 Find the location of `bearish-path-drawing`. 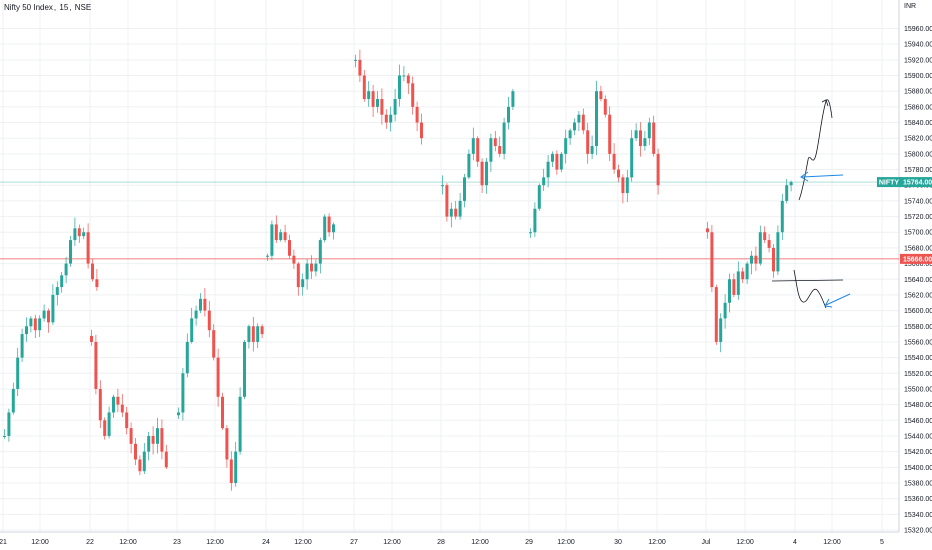

bearish-path-drawing is located at coordinates (810, 289).